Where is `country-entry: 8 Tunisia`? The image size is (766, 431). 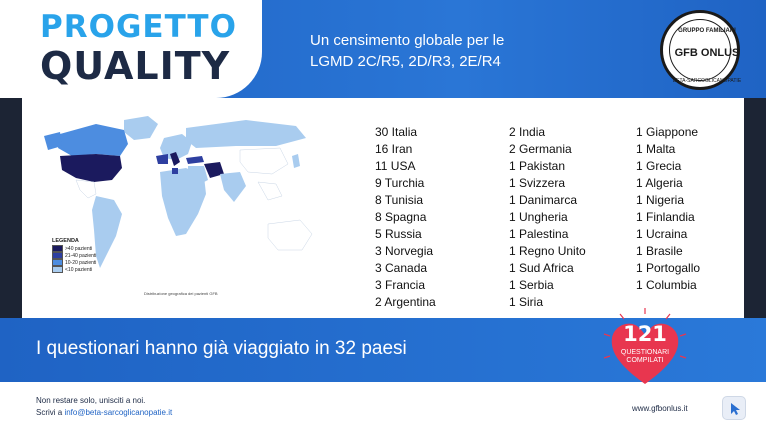
country-entry: 8 Tunisia is located at coordinates (399, 200).